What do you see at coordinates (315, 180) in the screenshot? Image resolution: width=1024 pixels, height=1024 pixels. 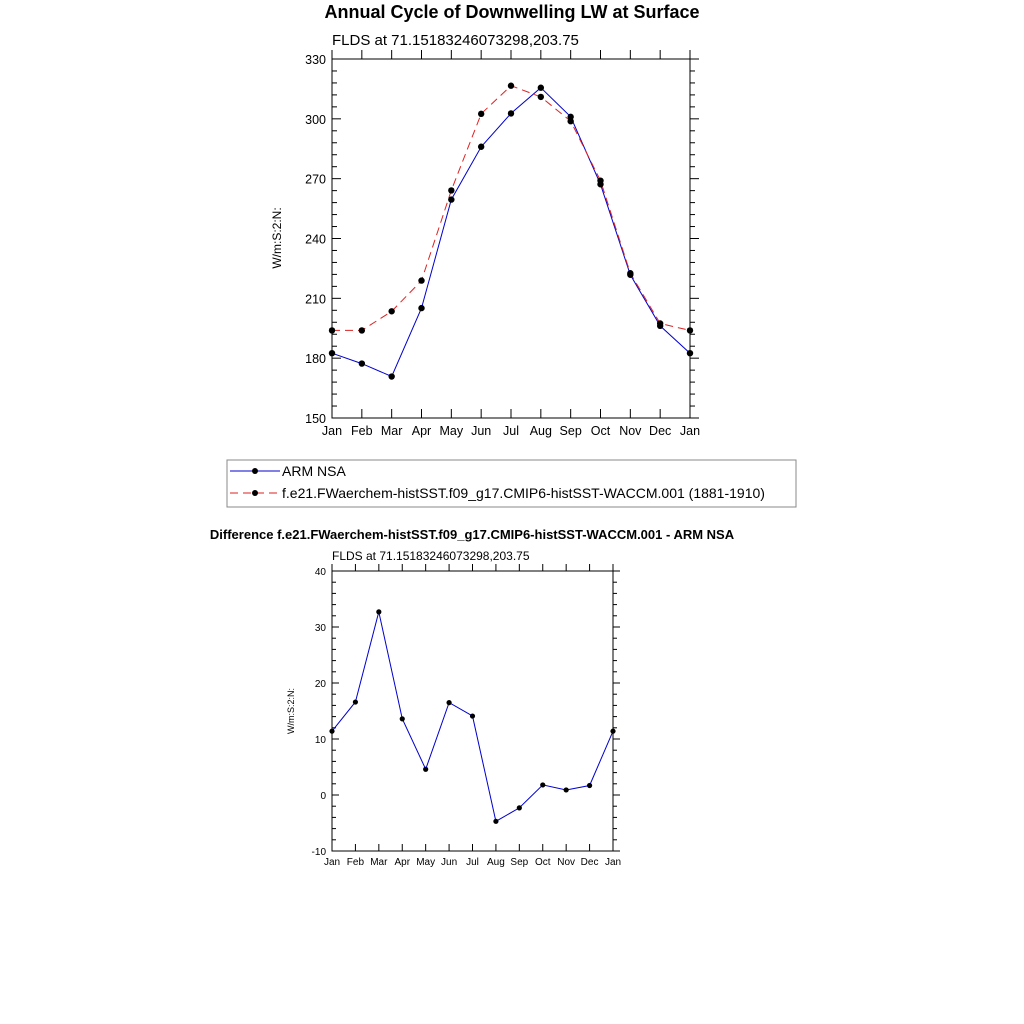 I see `y-tick-label: 270` at bounding box center [315, 180].